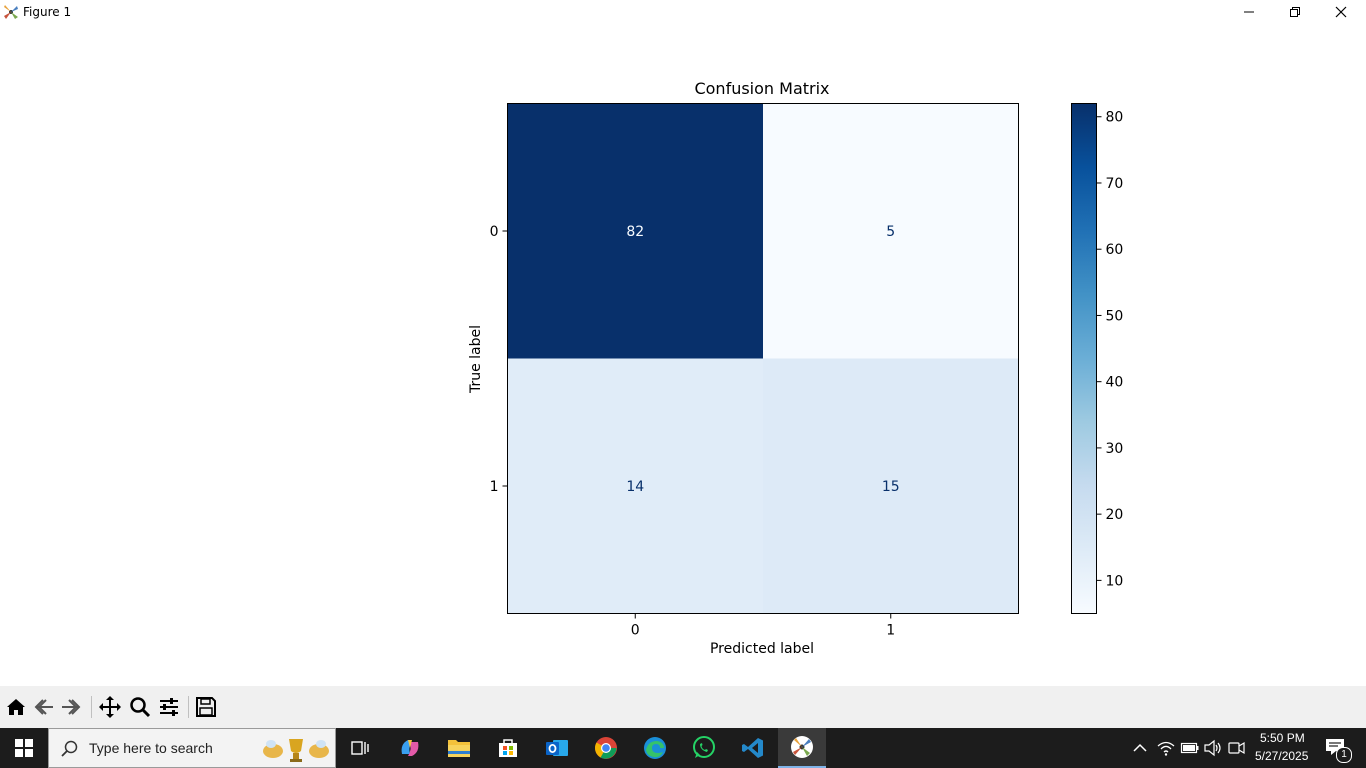 The image size is (1366, 768). I want to click on camera-icon, so click(1236, 748).